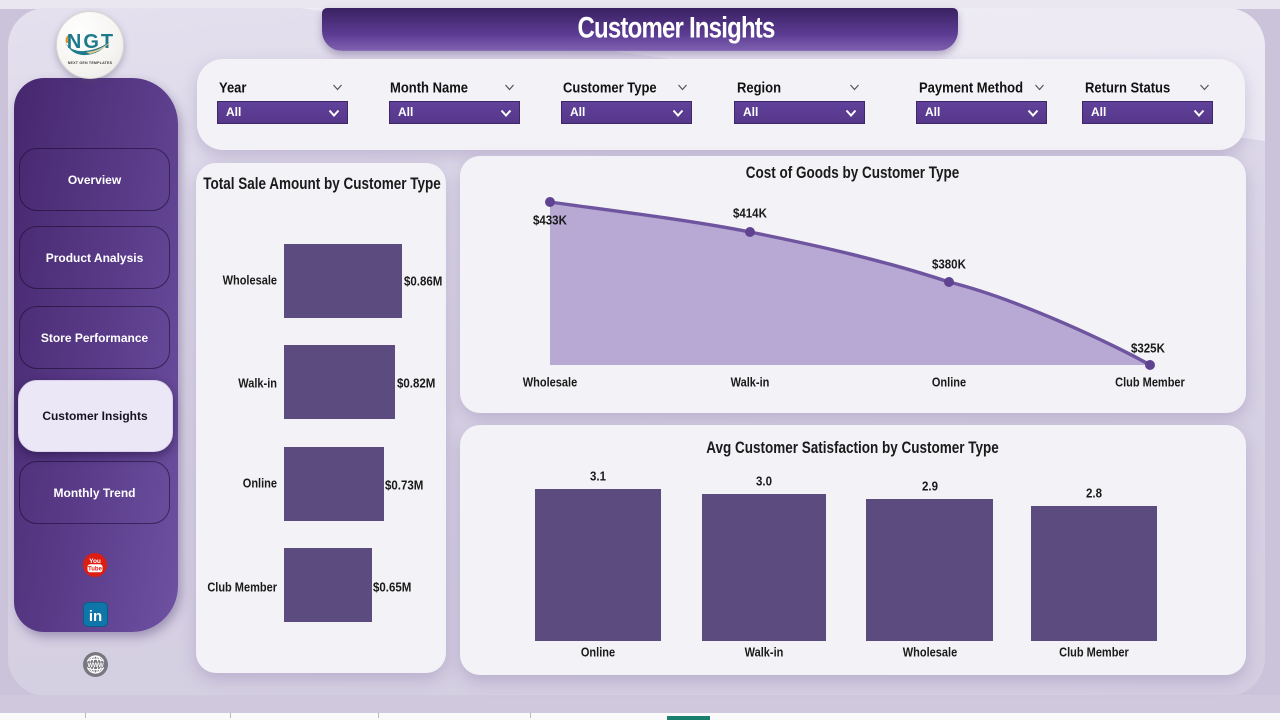  I want to click on svg-text: WWW, so click(95, 666).